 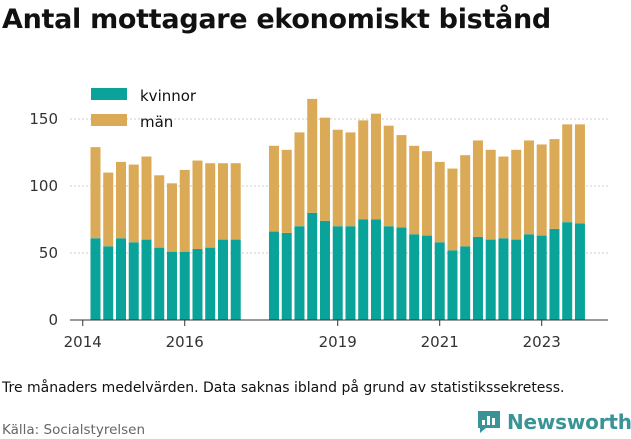 What do you see at coordinates (542, 342) in the screenshot?
I see `x-tick-label: 2023` at bounding box center [542, 342].